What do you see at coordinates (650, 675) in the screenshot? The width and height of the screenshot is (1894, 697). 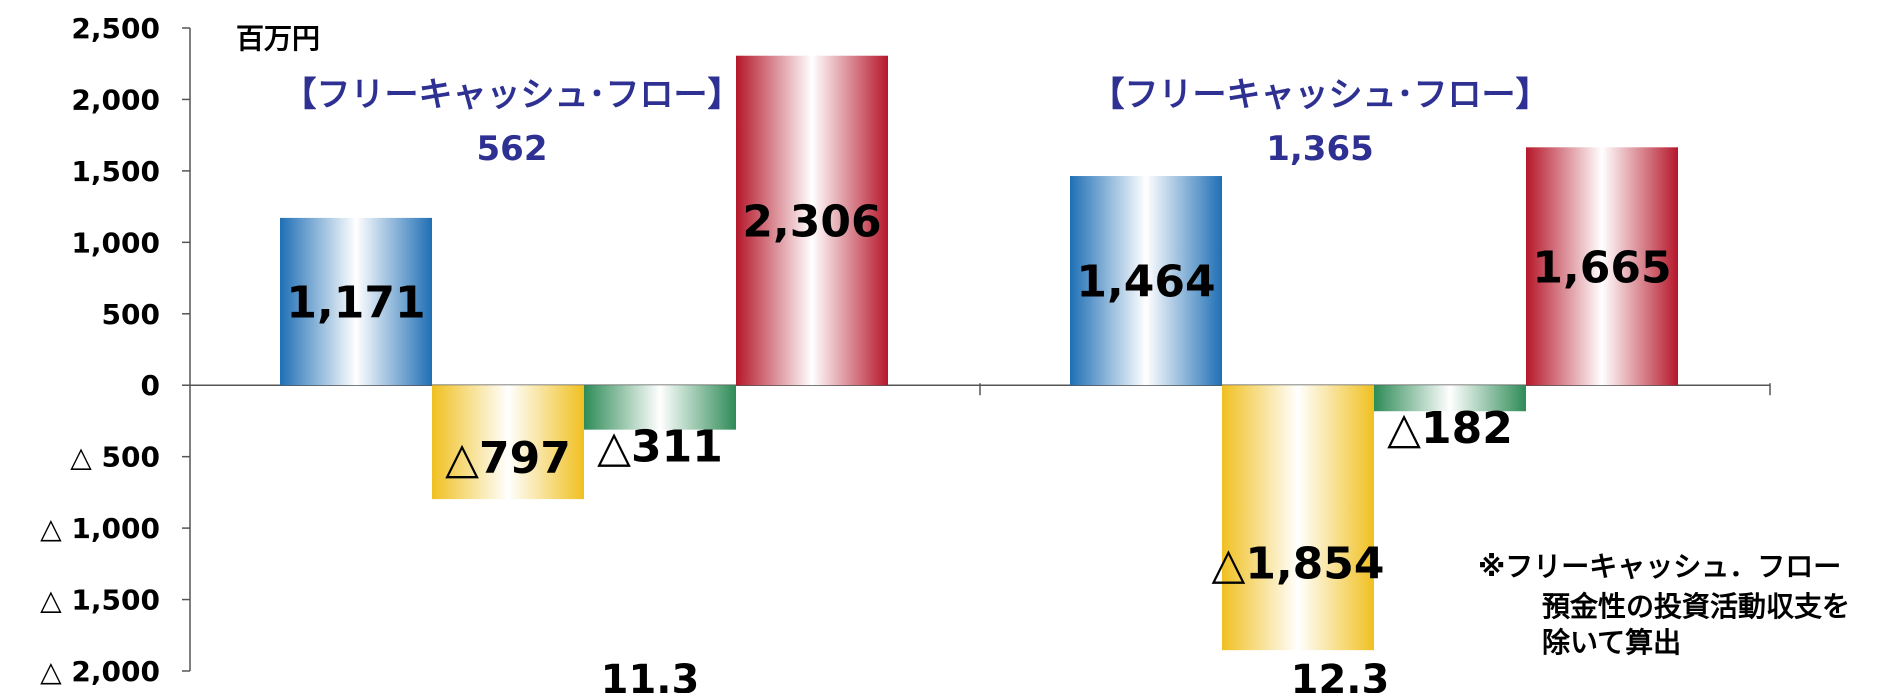 I see `x-category-label: 11.3` at bounding box center [650, 675].